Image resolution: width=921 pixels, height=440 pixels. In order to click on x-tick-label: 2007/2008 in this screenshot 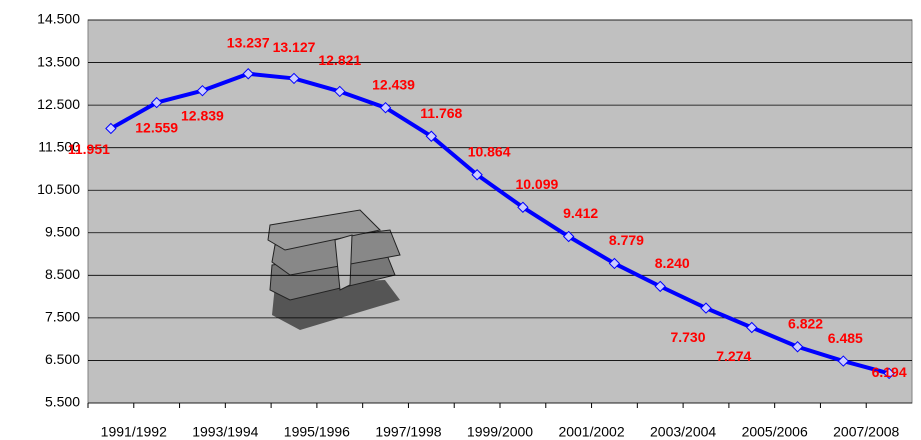, I will do `click(866, 432)`.